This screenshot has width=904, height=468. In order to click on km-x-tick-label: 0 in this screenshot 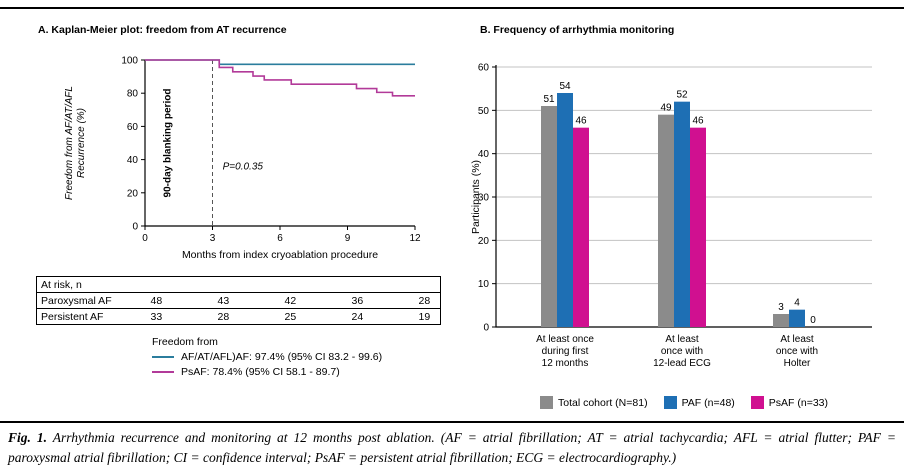, I will do `click(145, 238)`.